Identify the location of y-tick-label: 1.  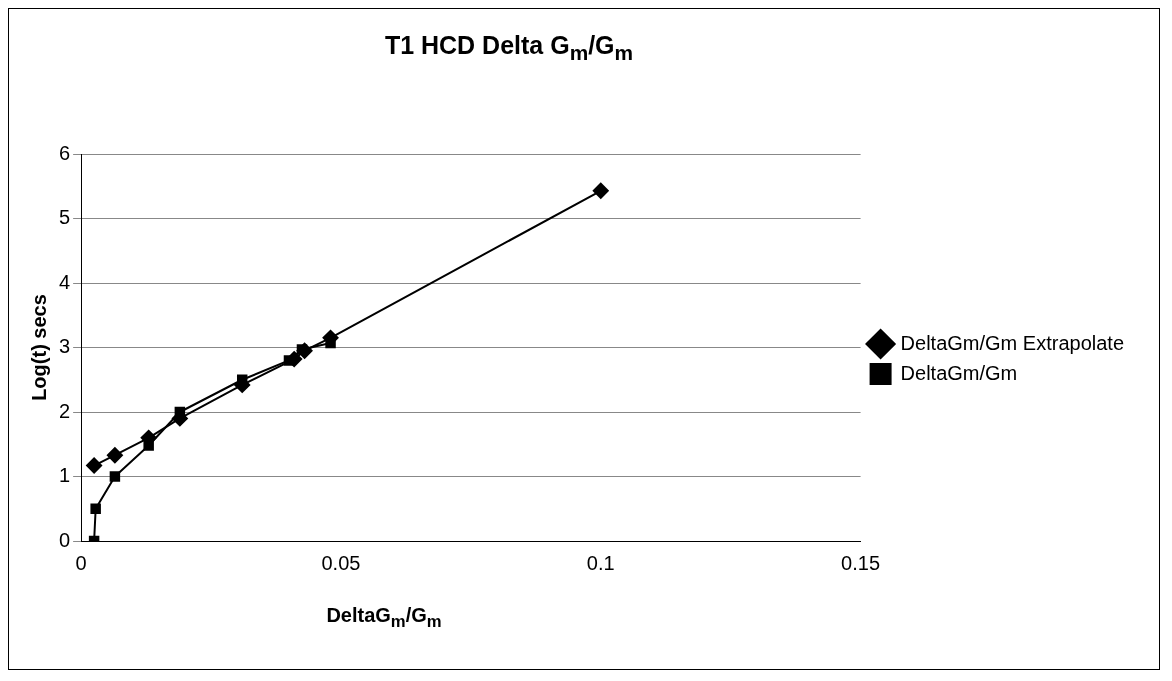
(65, 475).